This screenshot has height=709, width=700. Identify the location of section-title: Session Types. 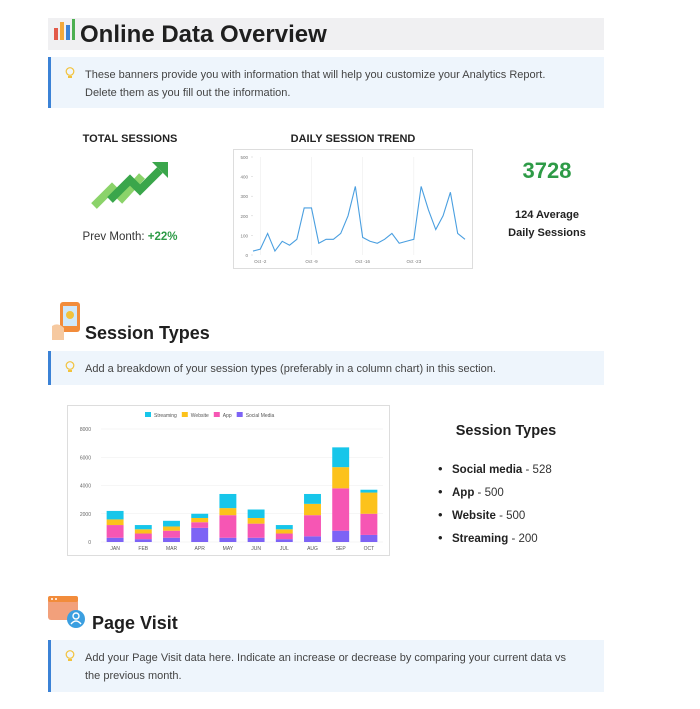
(147, 333).